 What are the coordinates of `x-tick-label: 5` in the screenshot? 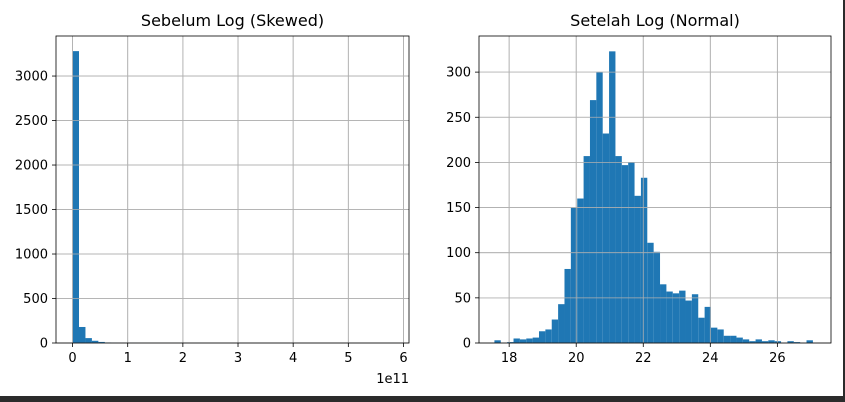 It's located at (348, 358).